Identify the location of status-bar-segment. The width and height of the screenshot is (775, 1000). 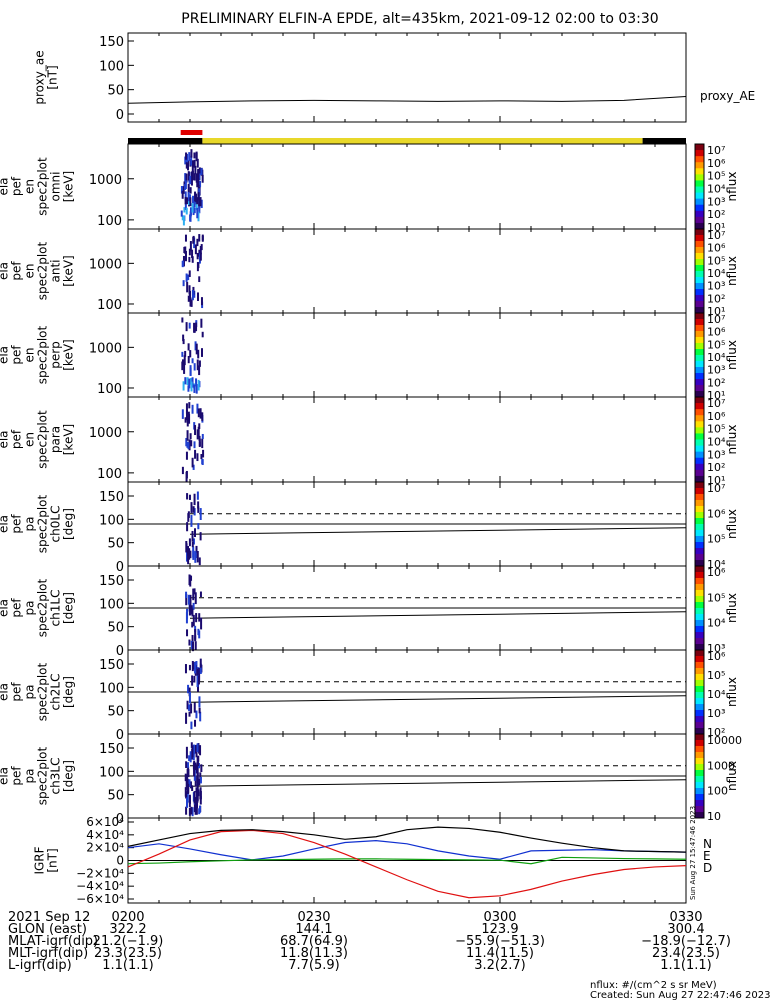
(422, 141).